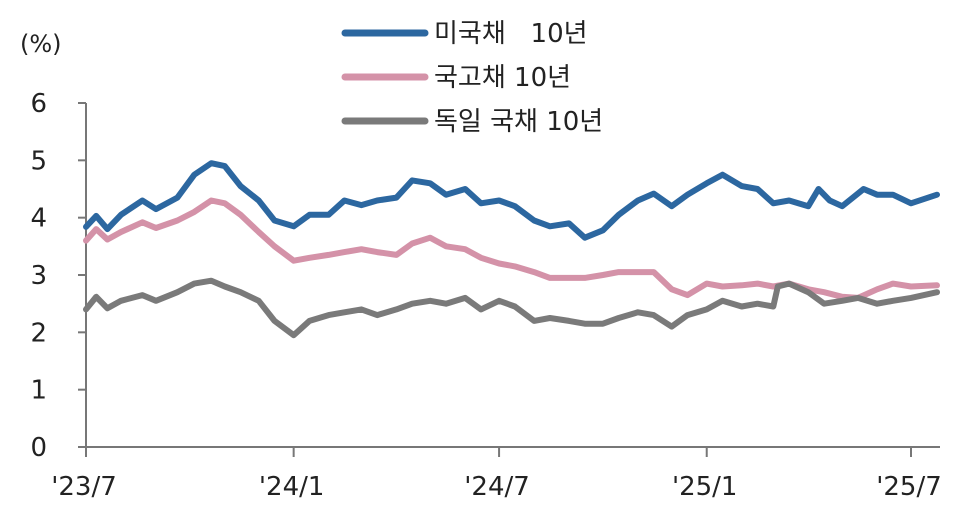 The height and width of the screenshot is (516, 964). What do you see at coordinates (38, 333) in the screenshot?
I see `y-tick-label: 2` at bounding box center [38, 333].